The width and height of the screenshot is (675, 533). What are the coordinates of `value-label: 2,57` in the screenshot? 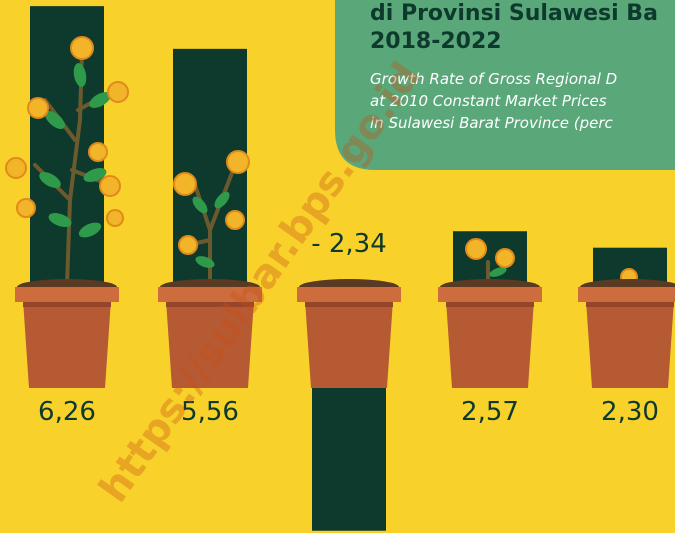 It's located at (490, 412).